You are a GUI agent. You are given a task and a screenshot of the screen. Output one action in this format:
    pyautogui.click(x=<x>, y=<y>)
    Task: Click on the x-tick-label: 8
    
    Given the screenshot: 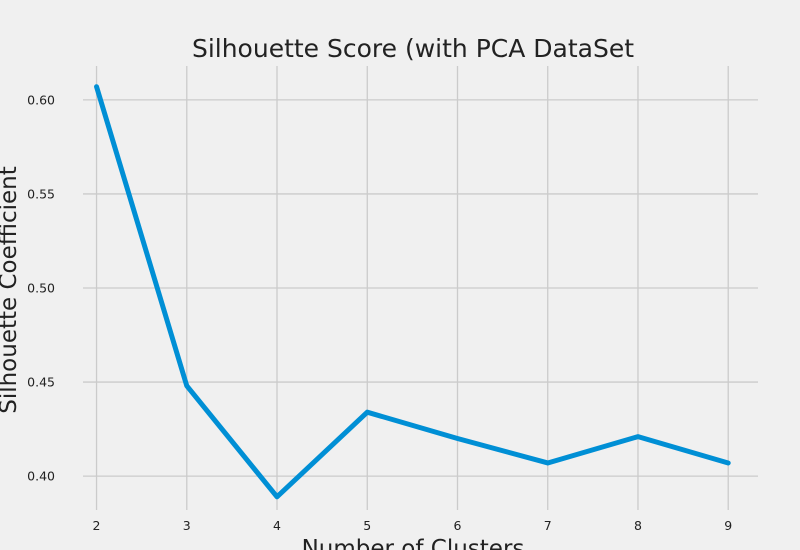 What is the action you would take?
    pyautogui.click(x=638, y=525)
    